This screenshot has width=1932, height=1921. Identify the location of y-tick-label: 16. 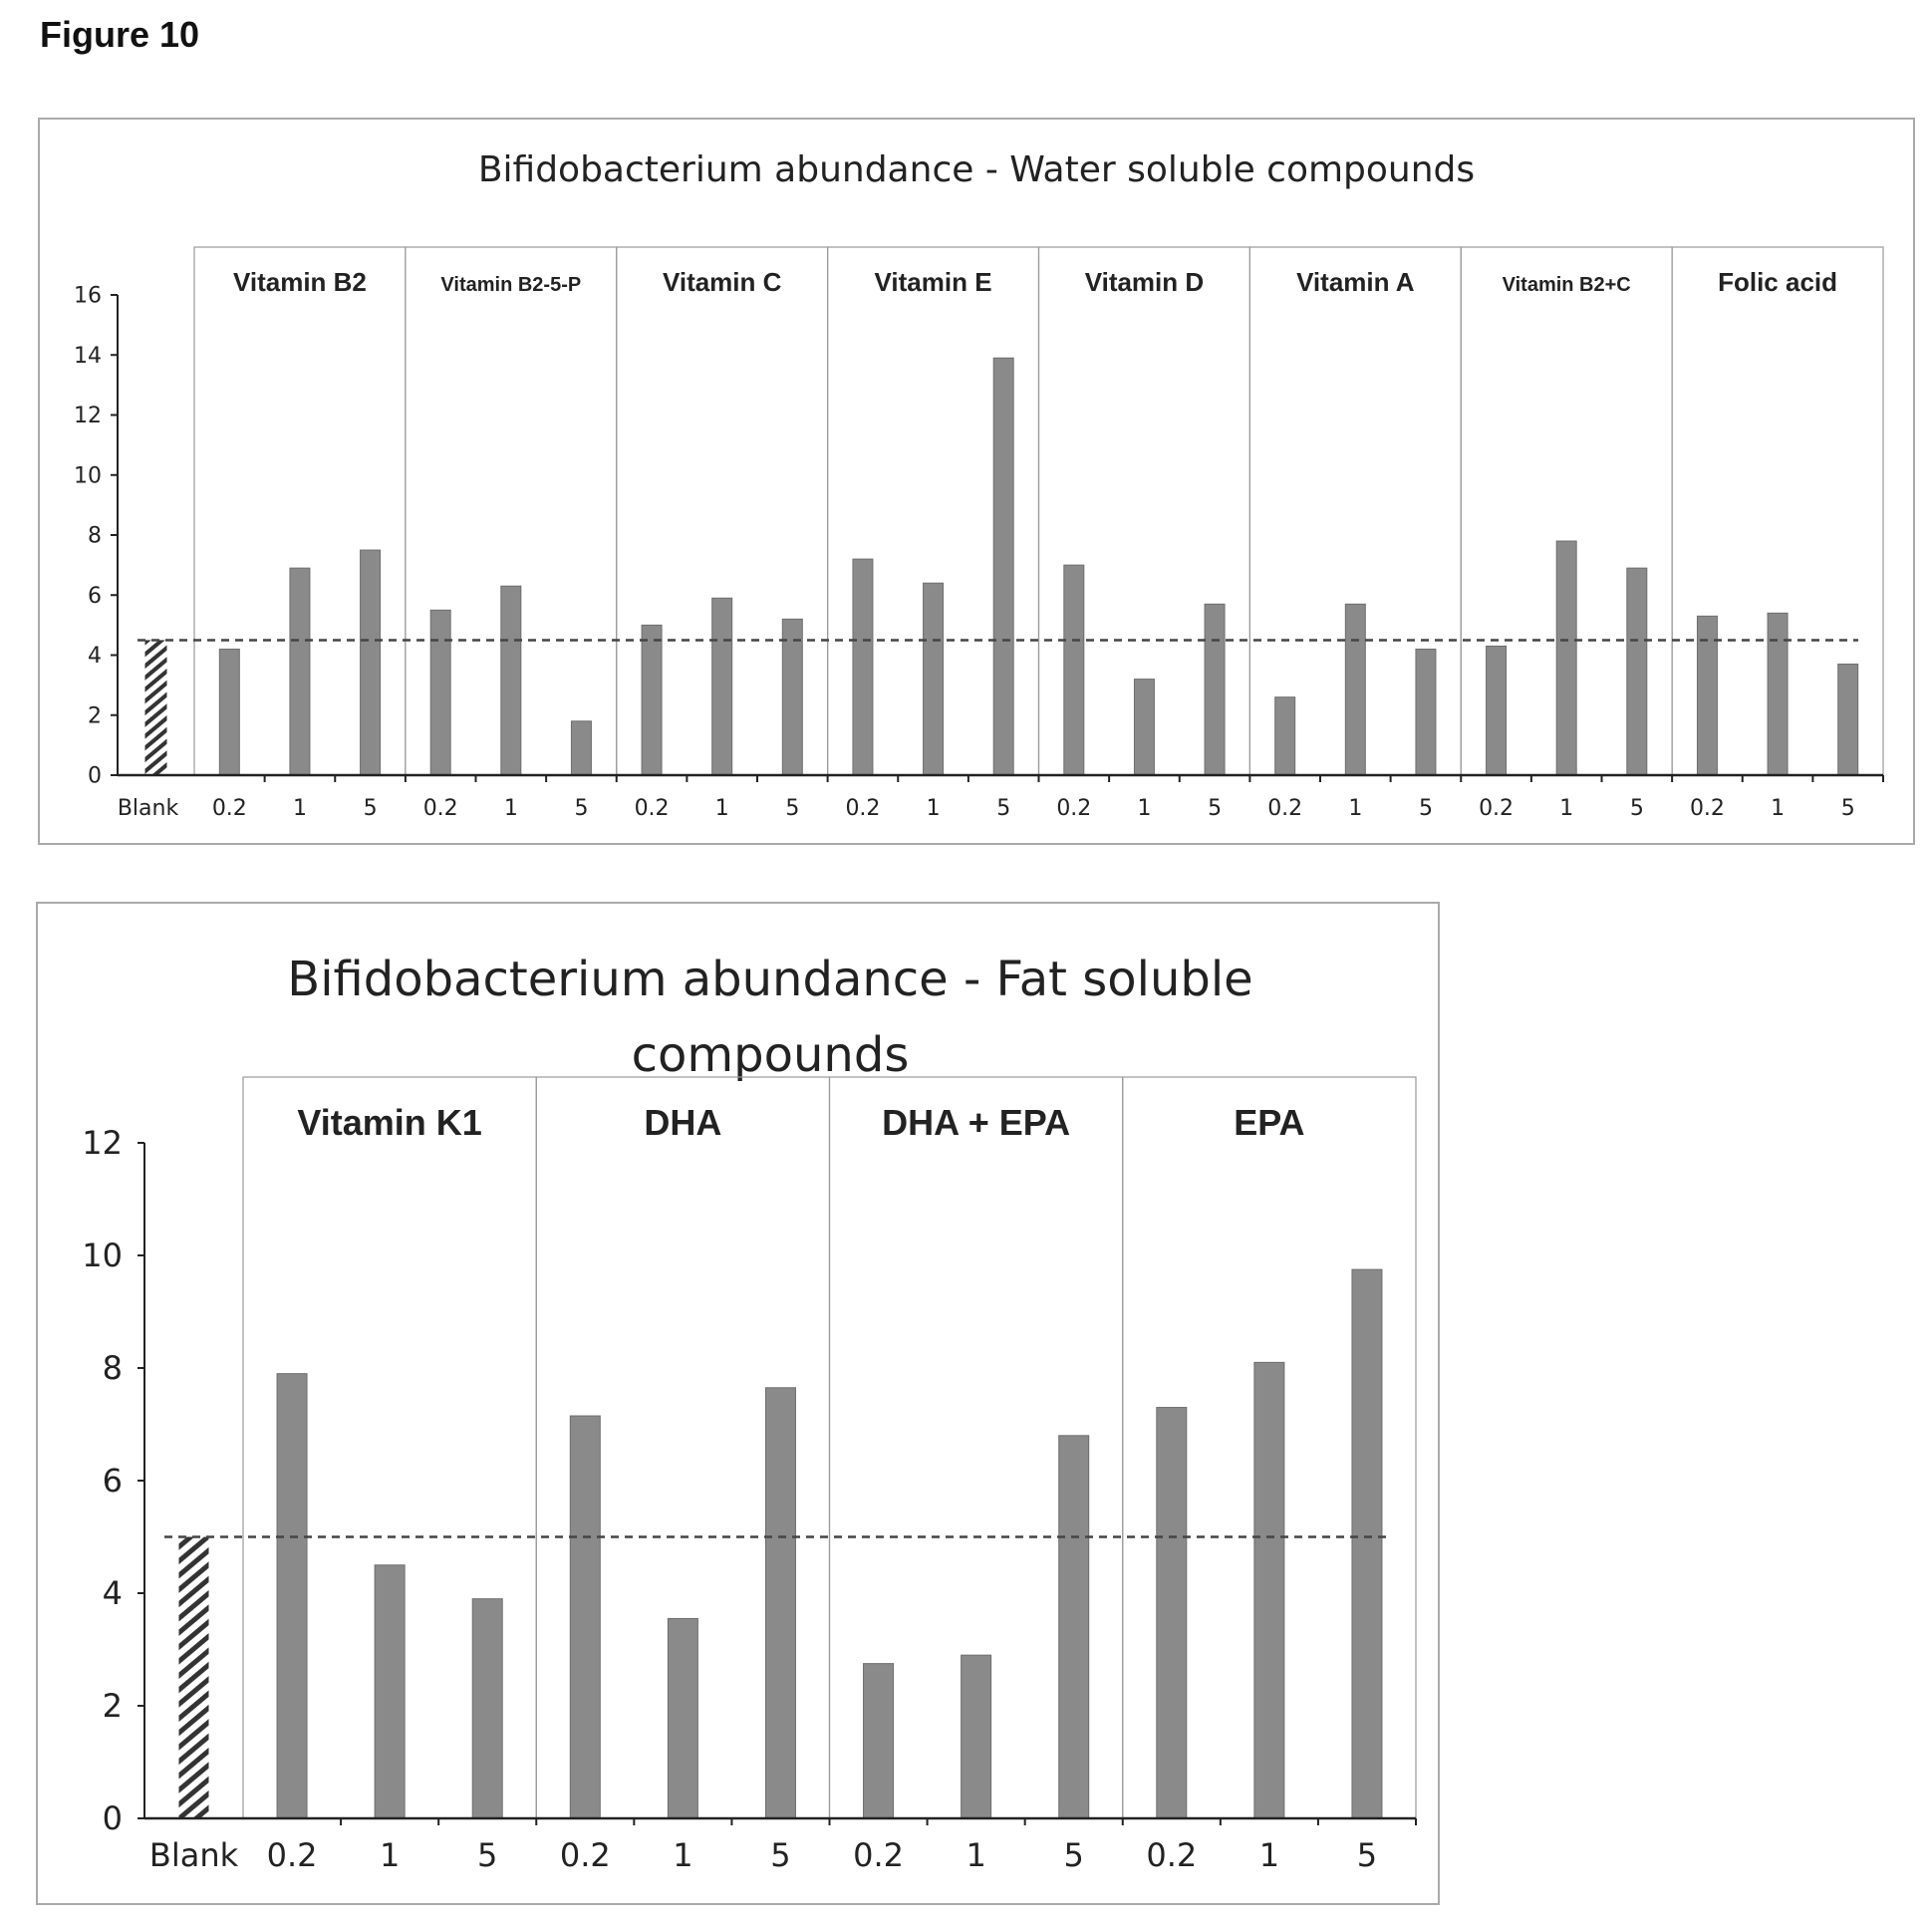
(88, 297).